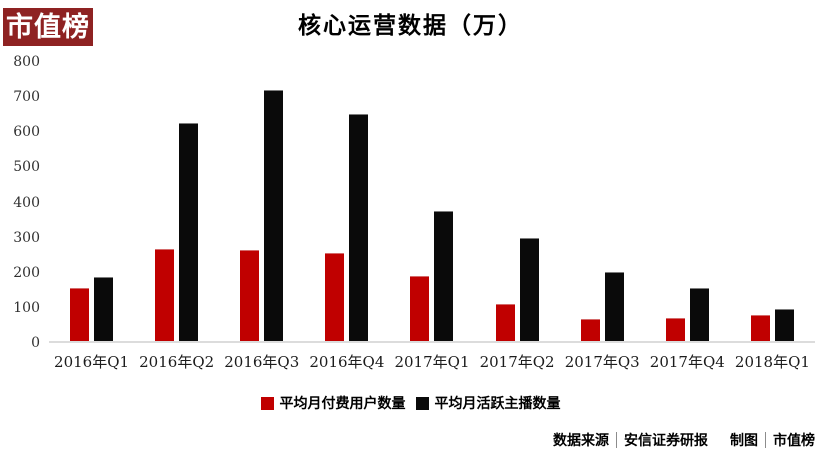  I want to click on x-axis-label: 2016年Q3, so click(262, 362).